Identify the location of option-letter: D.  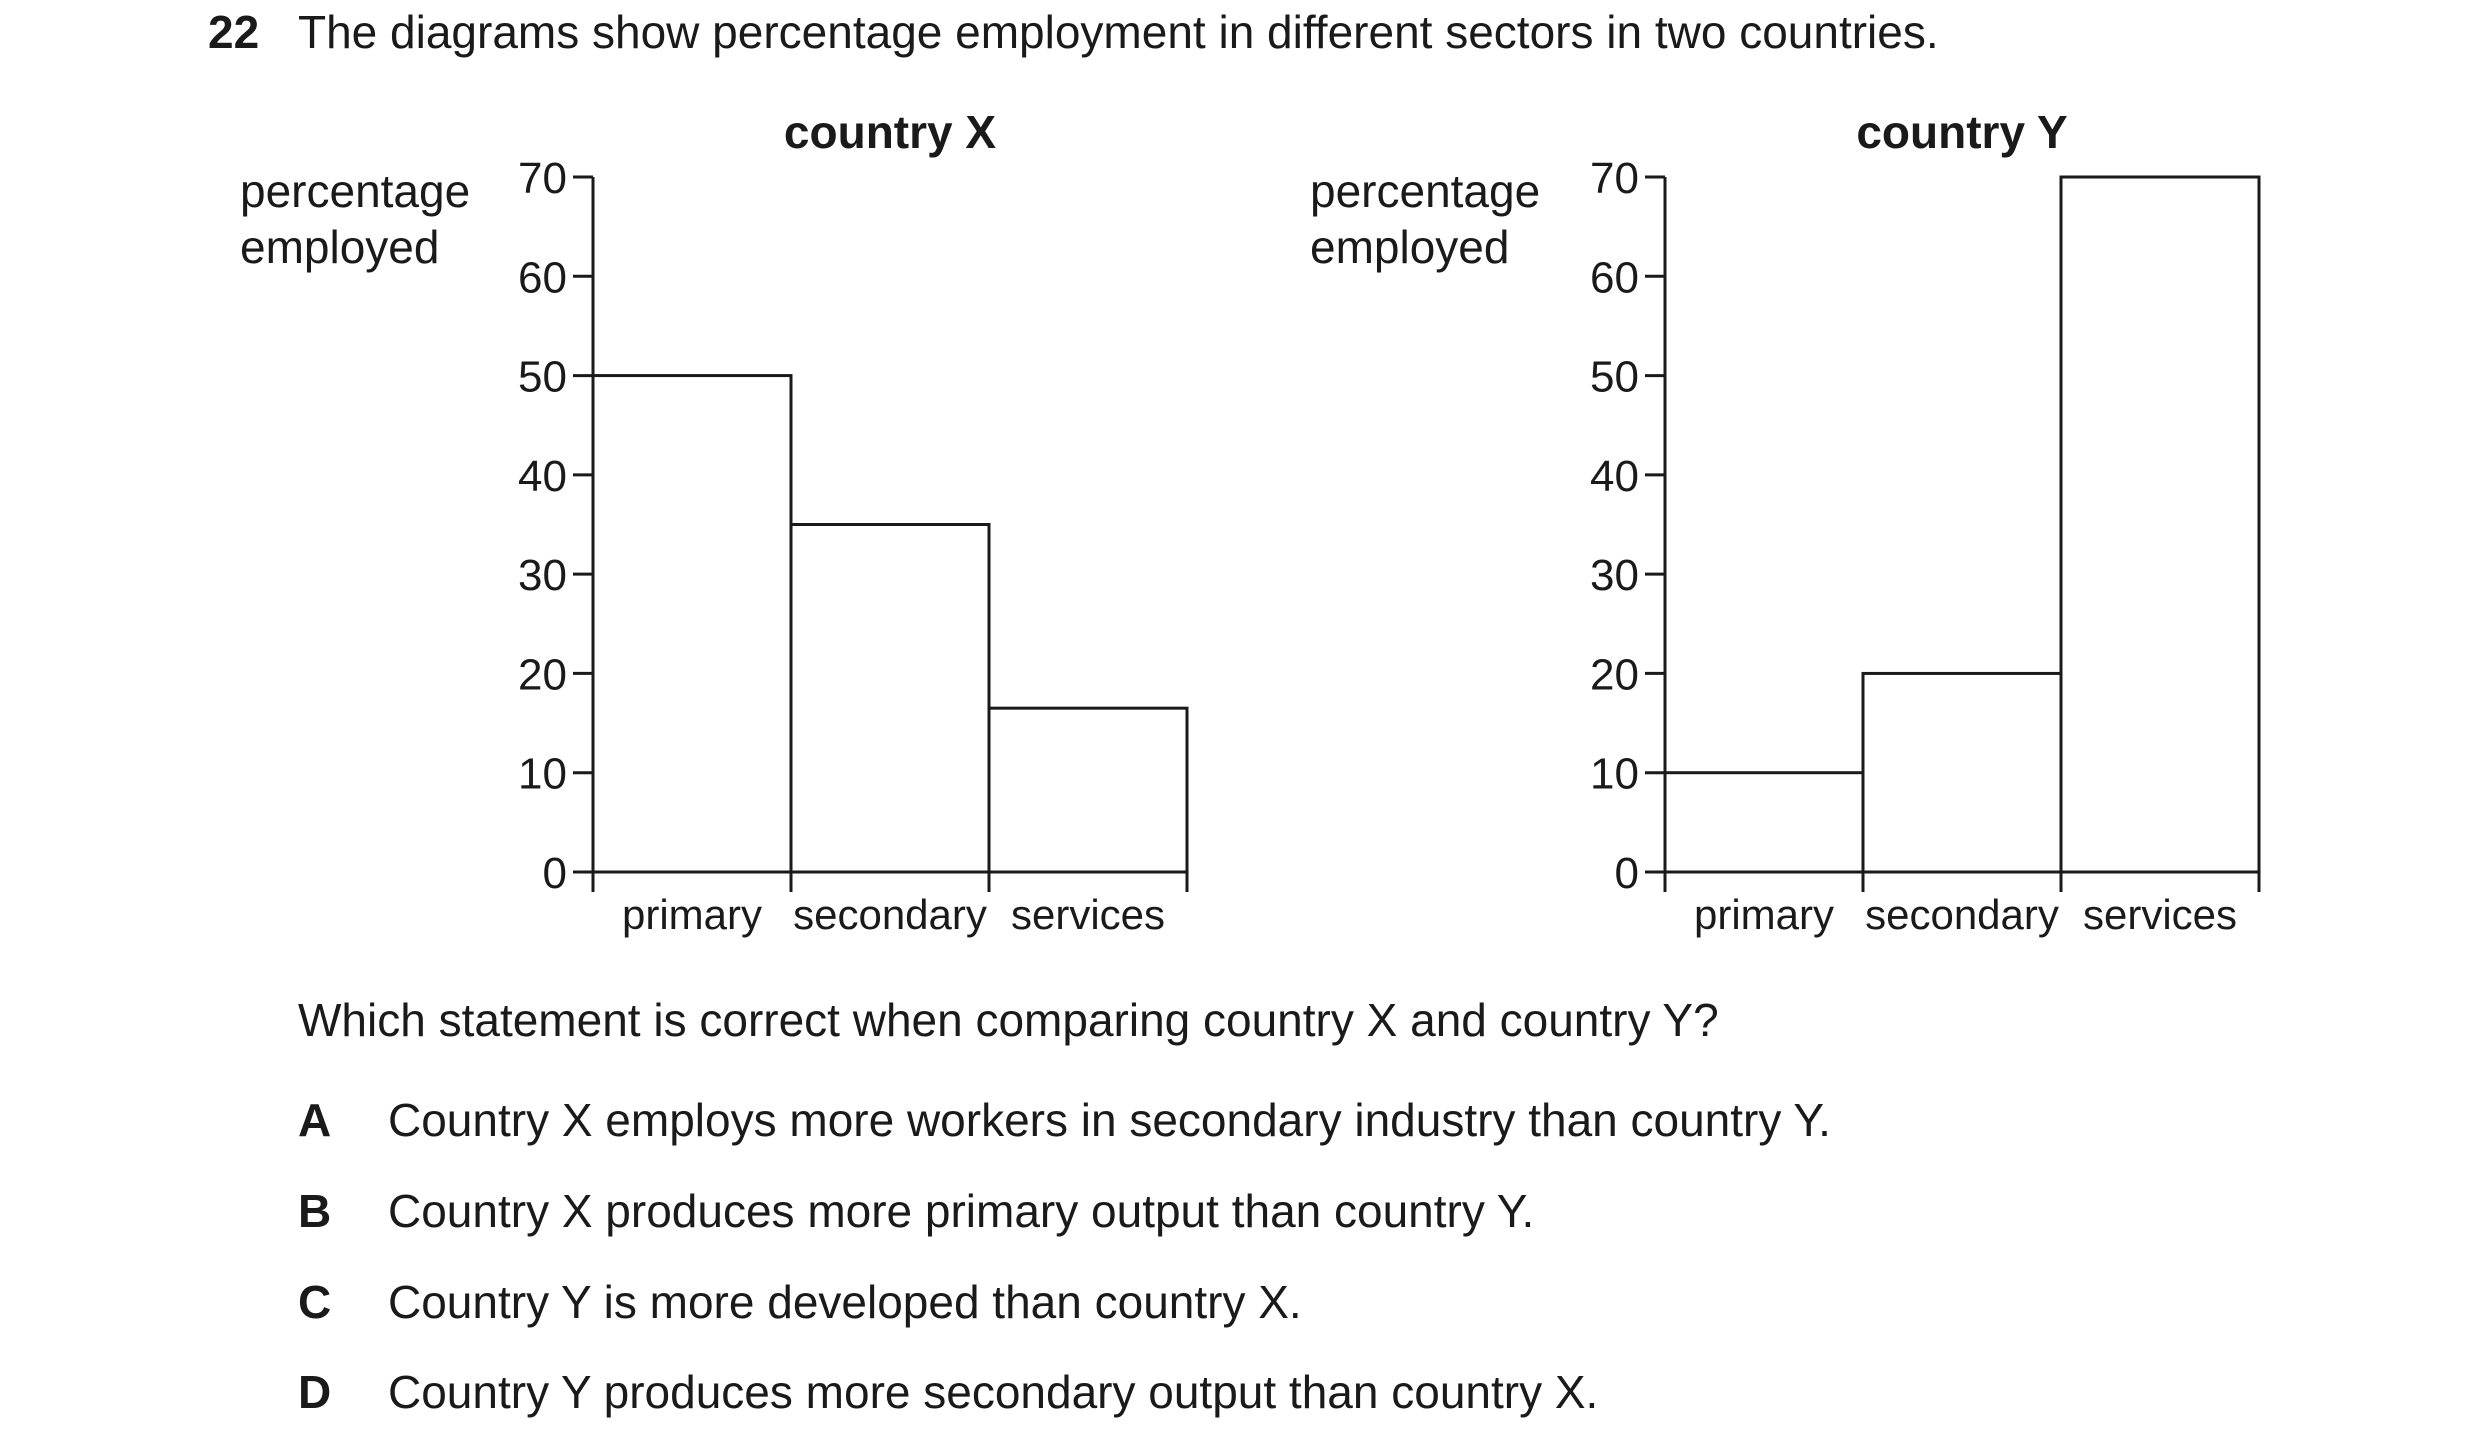
(315, 1392).